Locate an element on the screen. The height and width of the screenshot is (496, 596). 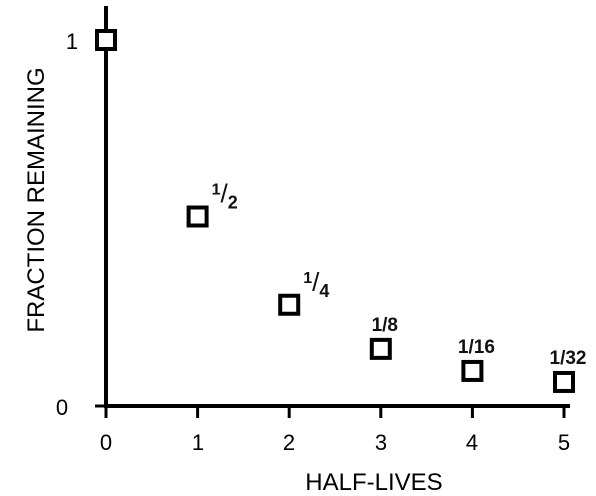
x-tick-label-1: 1 is located at coordinates (198, 442).